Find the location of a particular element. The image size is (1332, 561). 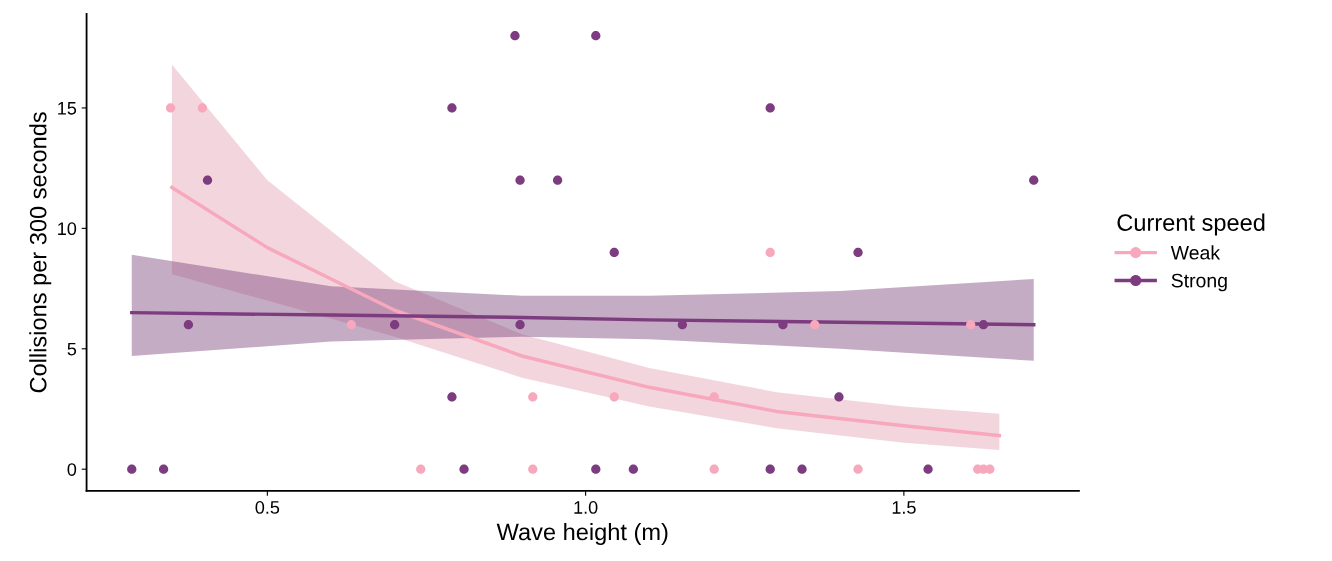

y-tick-label: 5 is located at coordinates (72, 349).